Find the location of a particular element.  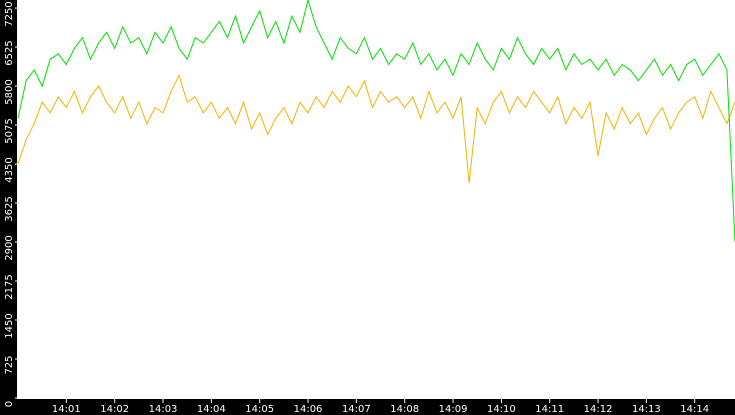

y-tick-label: 3625 is located at coordinates (9, 208).